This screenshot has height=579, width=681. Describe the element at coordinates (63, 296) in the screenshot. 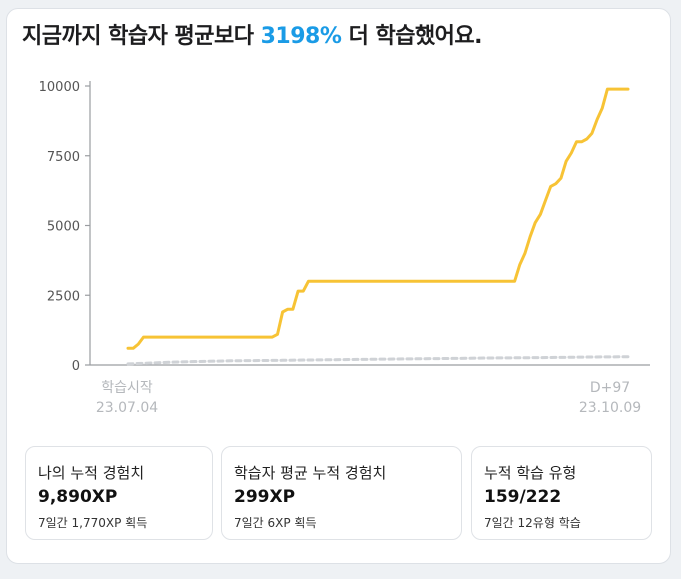

I see `y-tick-label: 2500` at that location.